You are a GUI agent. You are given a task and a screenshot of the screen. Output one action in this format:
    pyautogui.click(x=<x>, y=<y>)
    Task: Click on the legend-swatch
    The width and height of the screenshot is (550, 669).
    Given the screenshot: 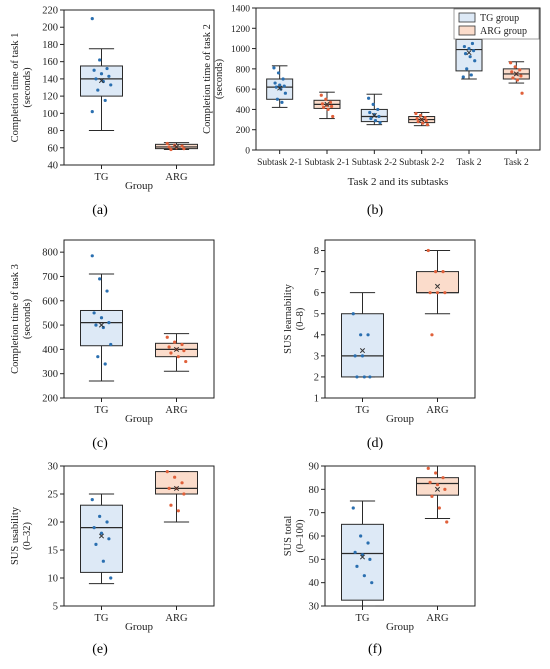 What is the action you would take?
    pyautogui.click(x=467, y=30)
    